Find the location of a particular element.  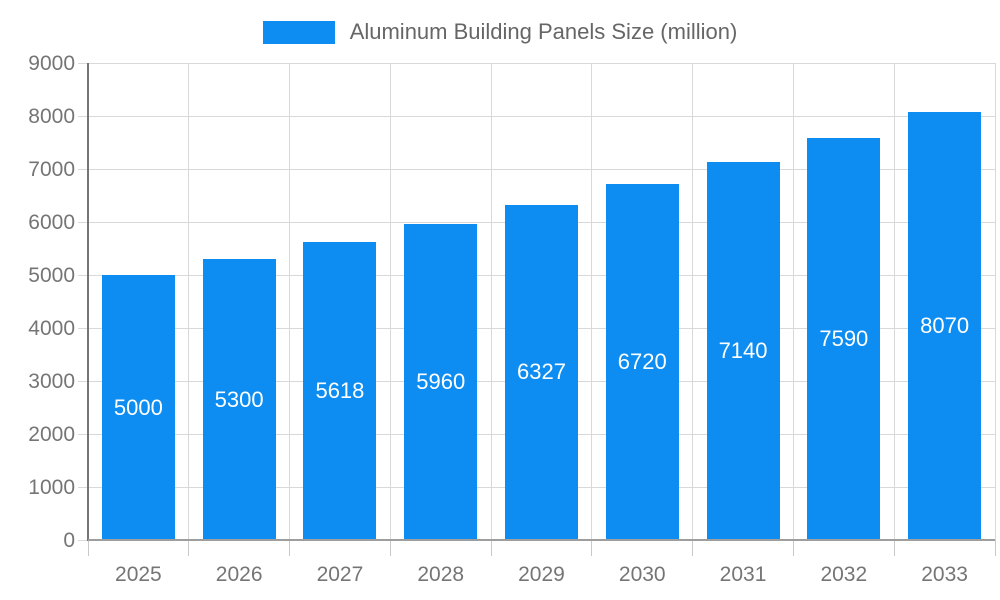

y-axis-label: 1000 is located at coordinates (51, 487).